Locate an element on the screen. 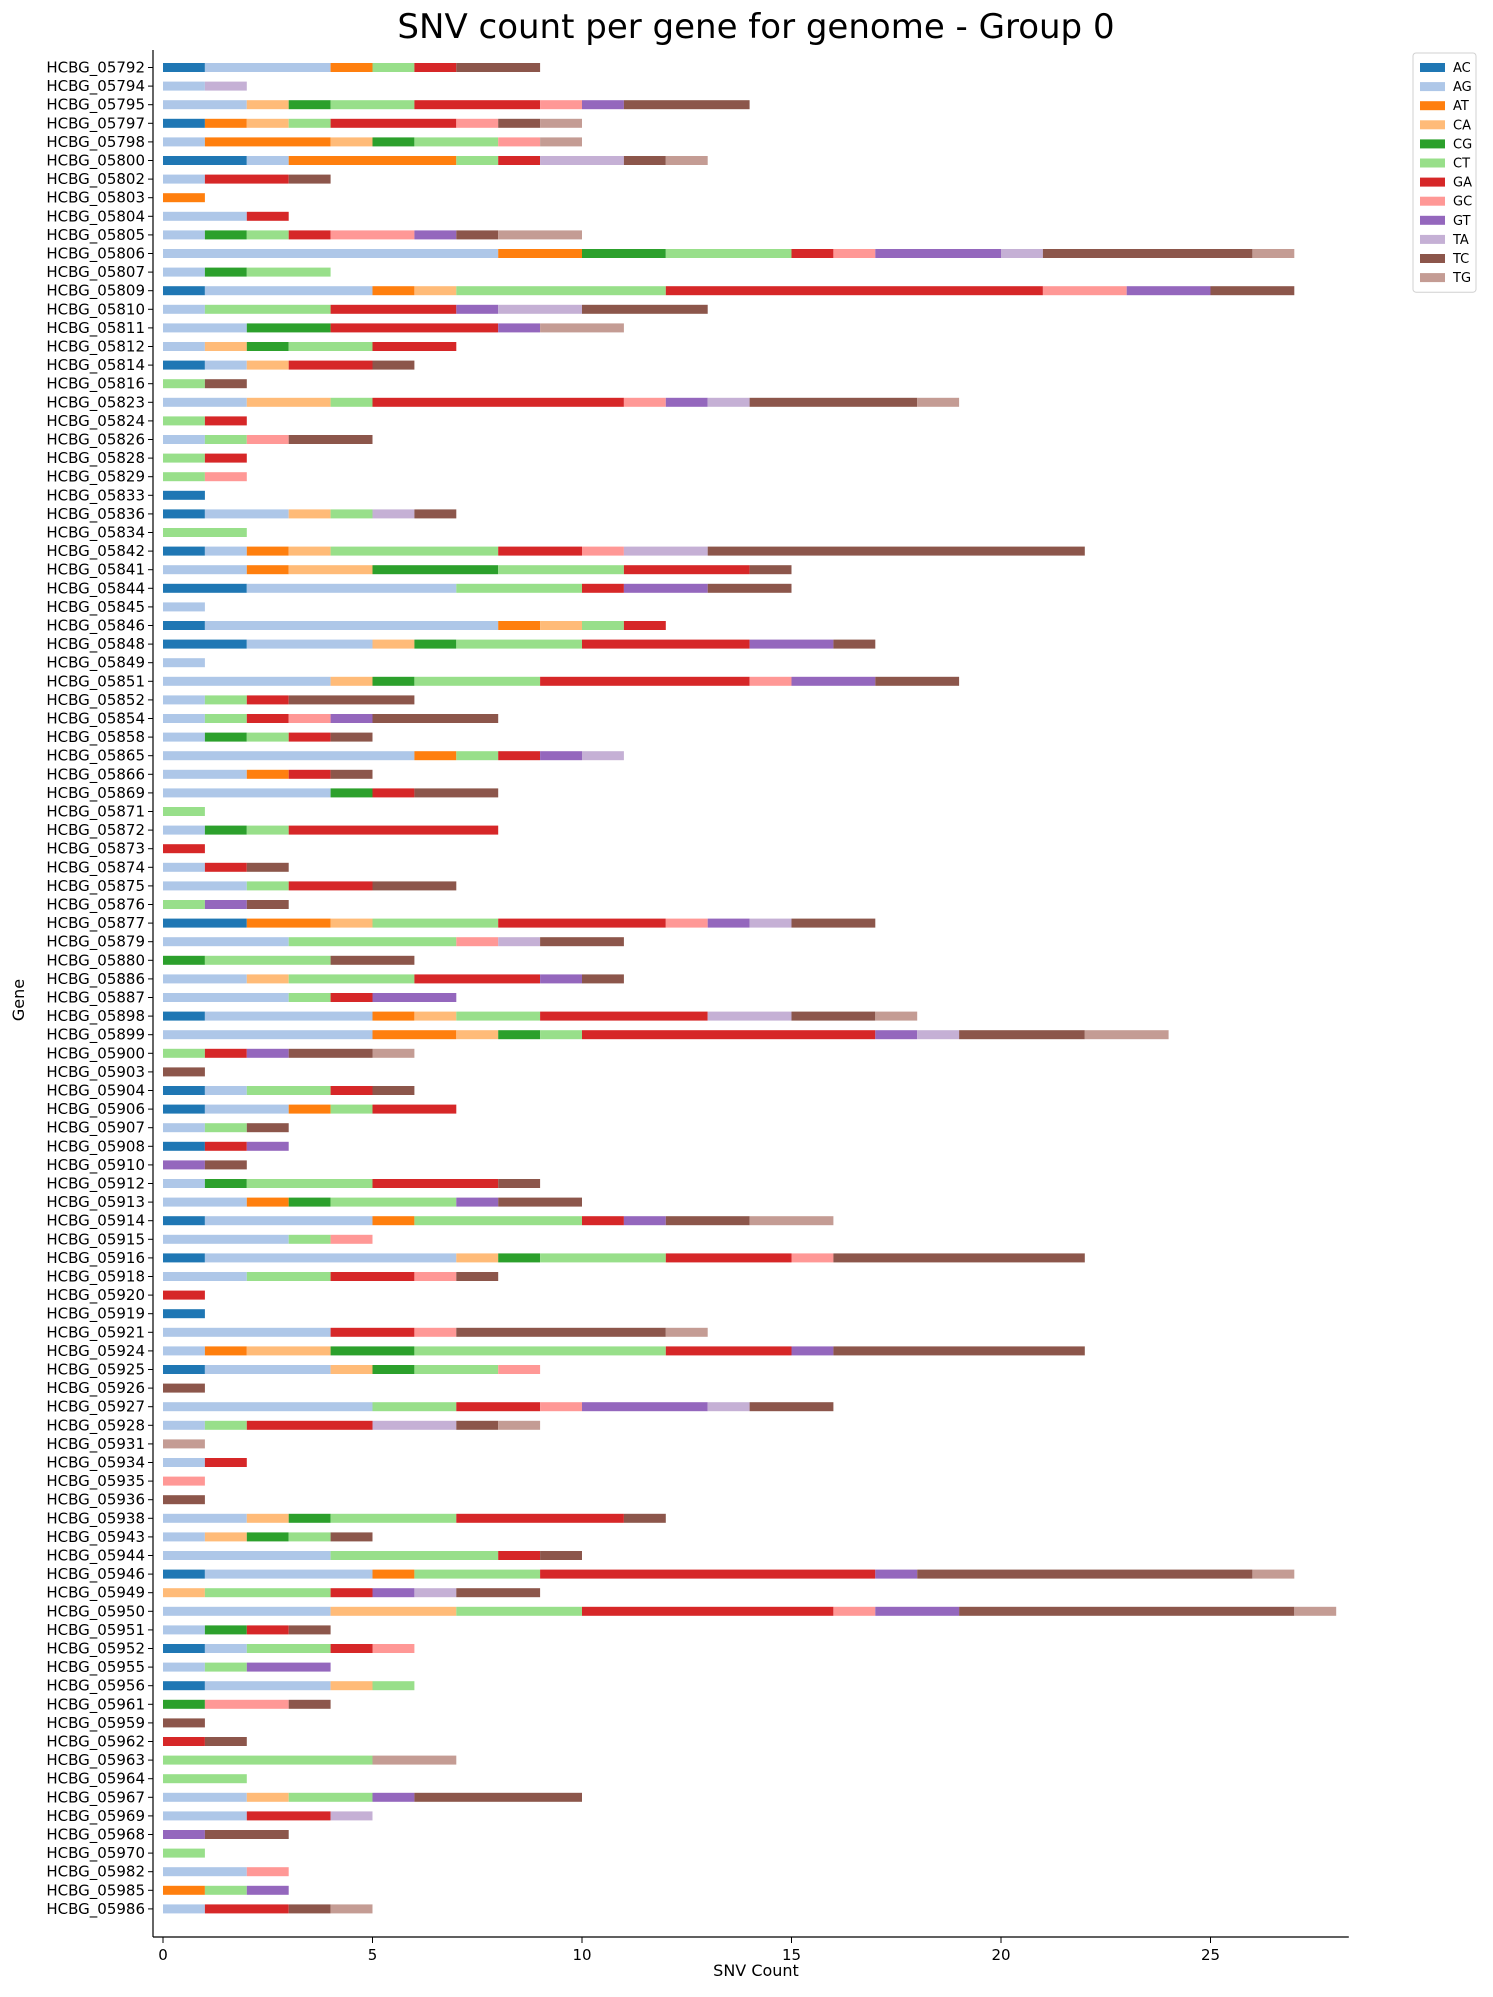 The image size is (1493, 1997). y-tick-label: HCBG_05826 is located at coordinates (95, 440).